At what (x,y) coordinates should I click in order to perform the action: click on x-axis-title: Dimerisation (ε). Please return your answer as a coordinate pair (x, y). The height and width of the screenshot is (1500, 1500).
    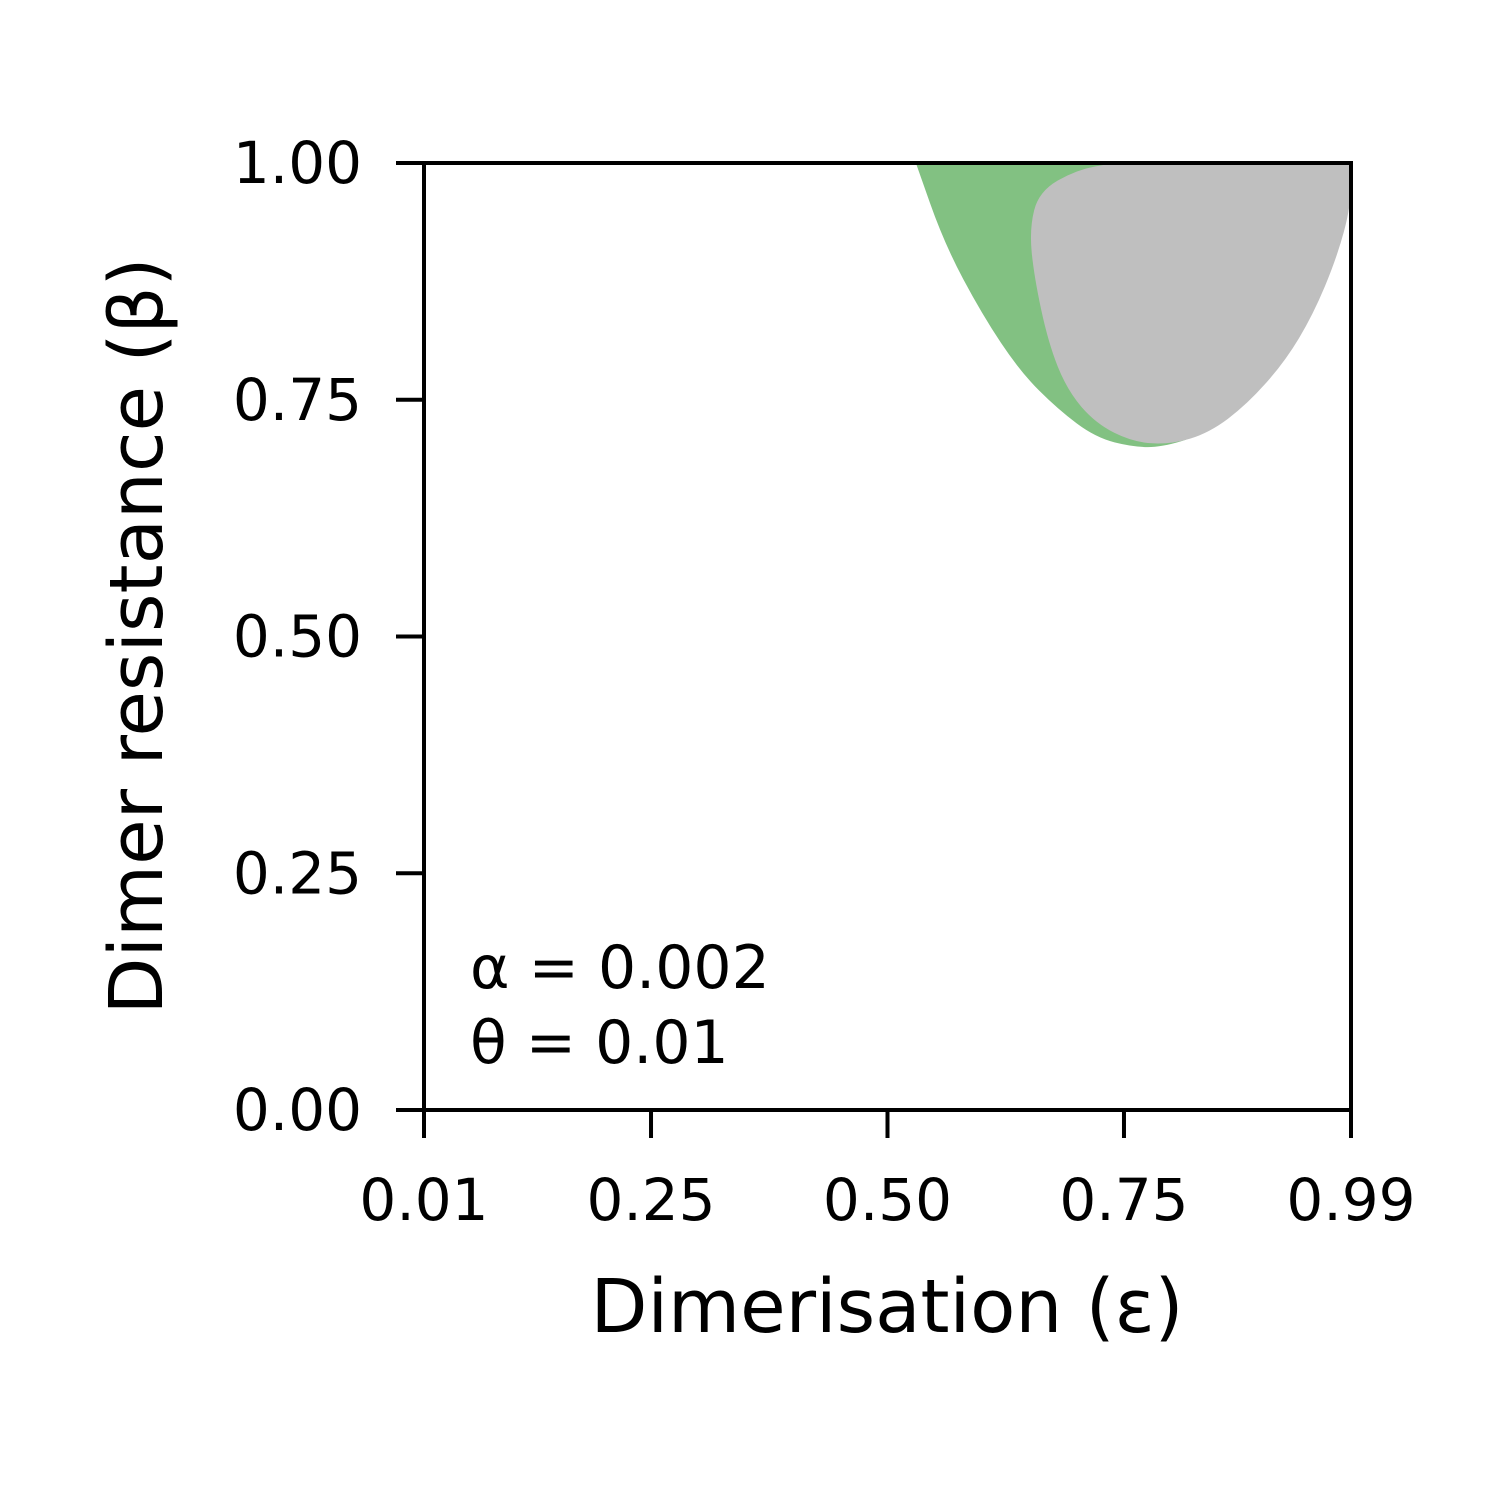
    Looking at the image, I should click on (886, 1307).